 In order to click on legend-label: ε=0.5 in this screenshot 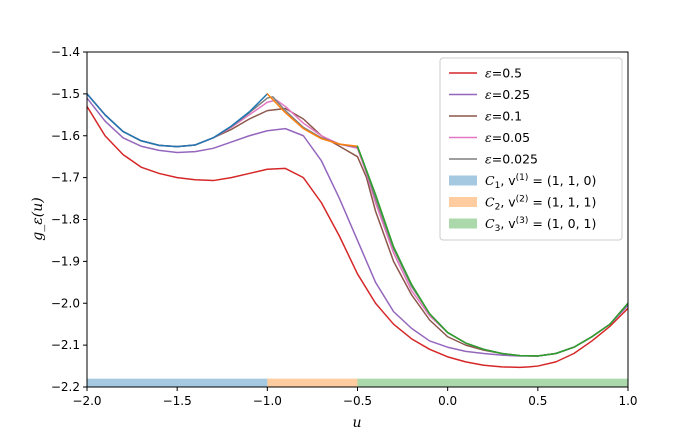, I will do `click(503, 73)`.